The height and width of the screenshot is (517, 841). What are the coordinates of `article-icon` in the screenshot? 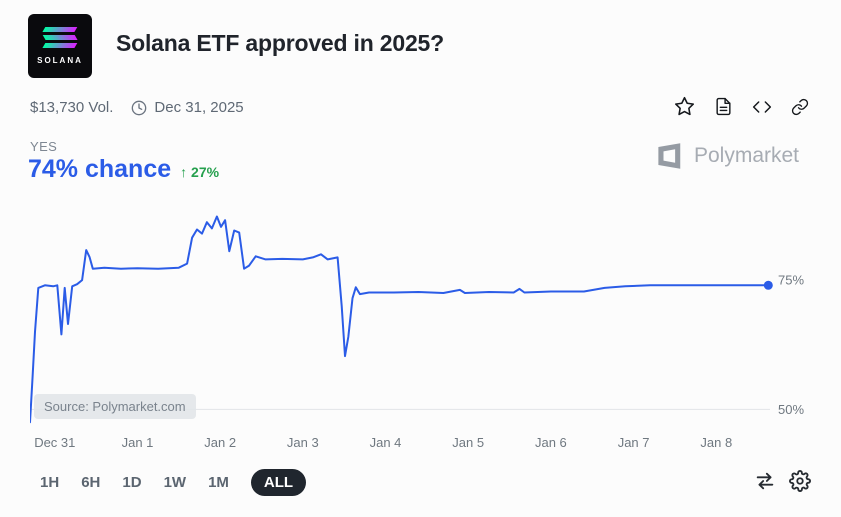 It's located at (723, 106).